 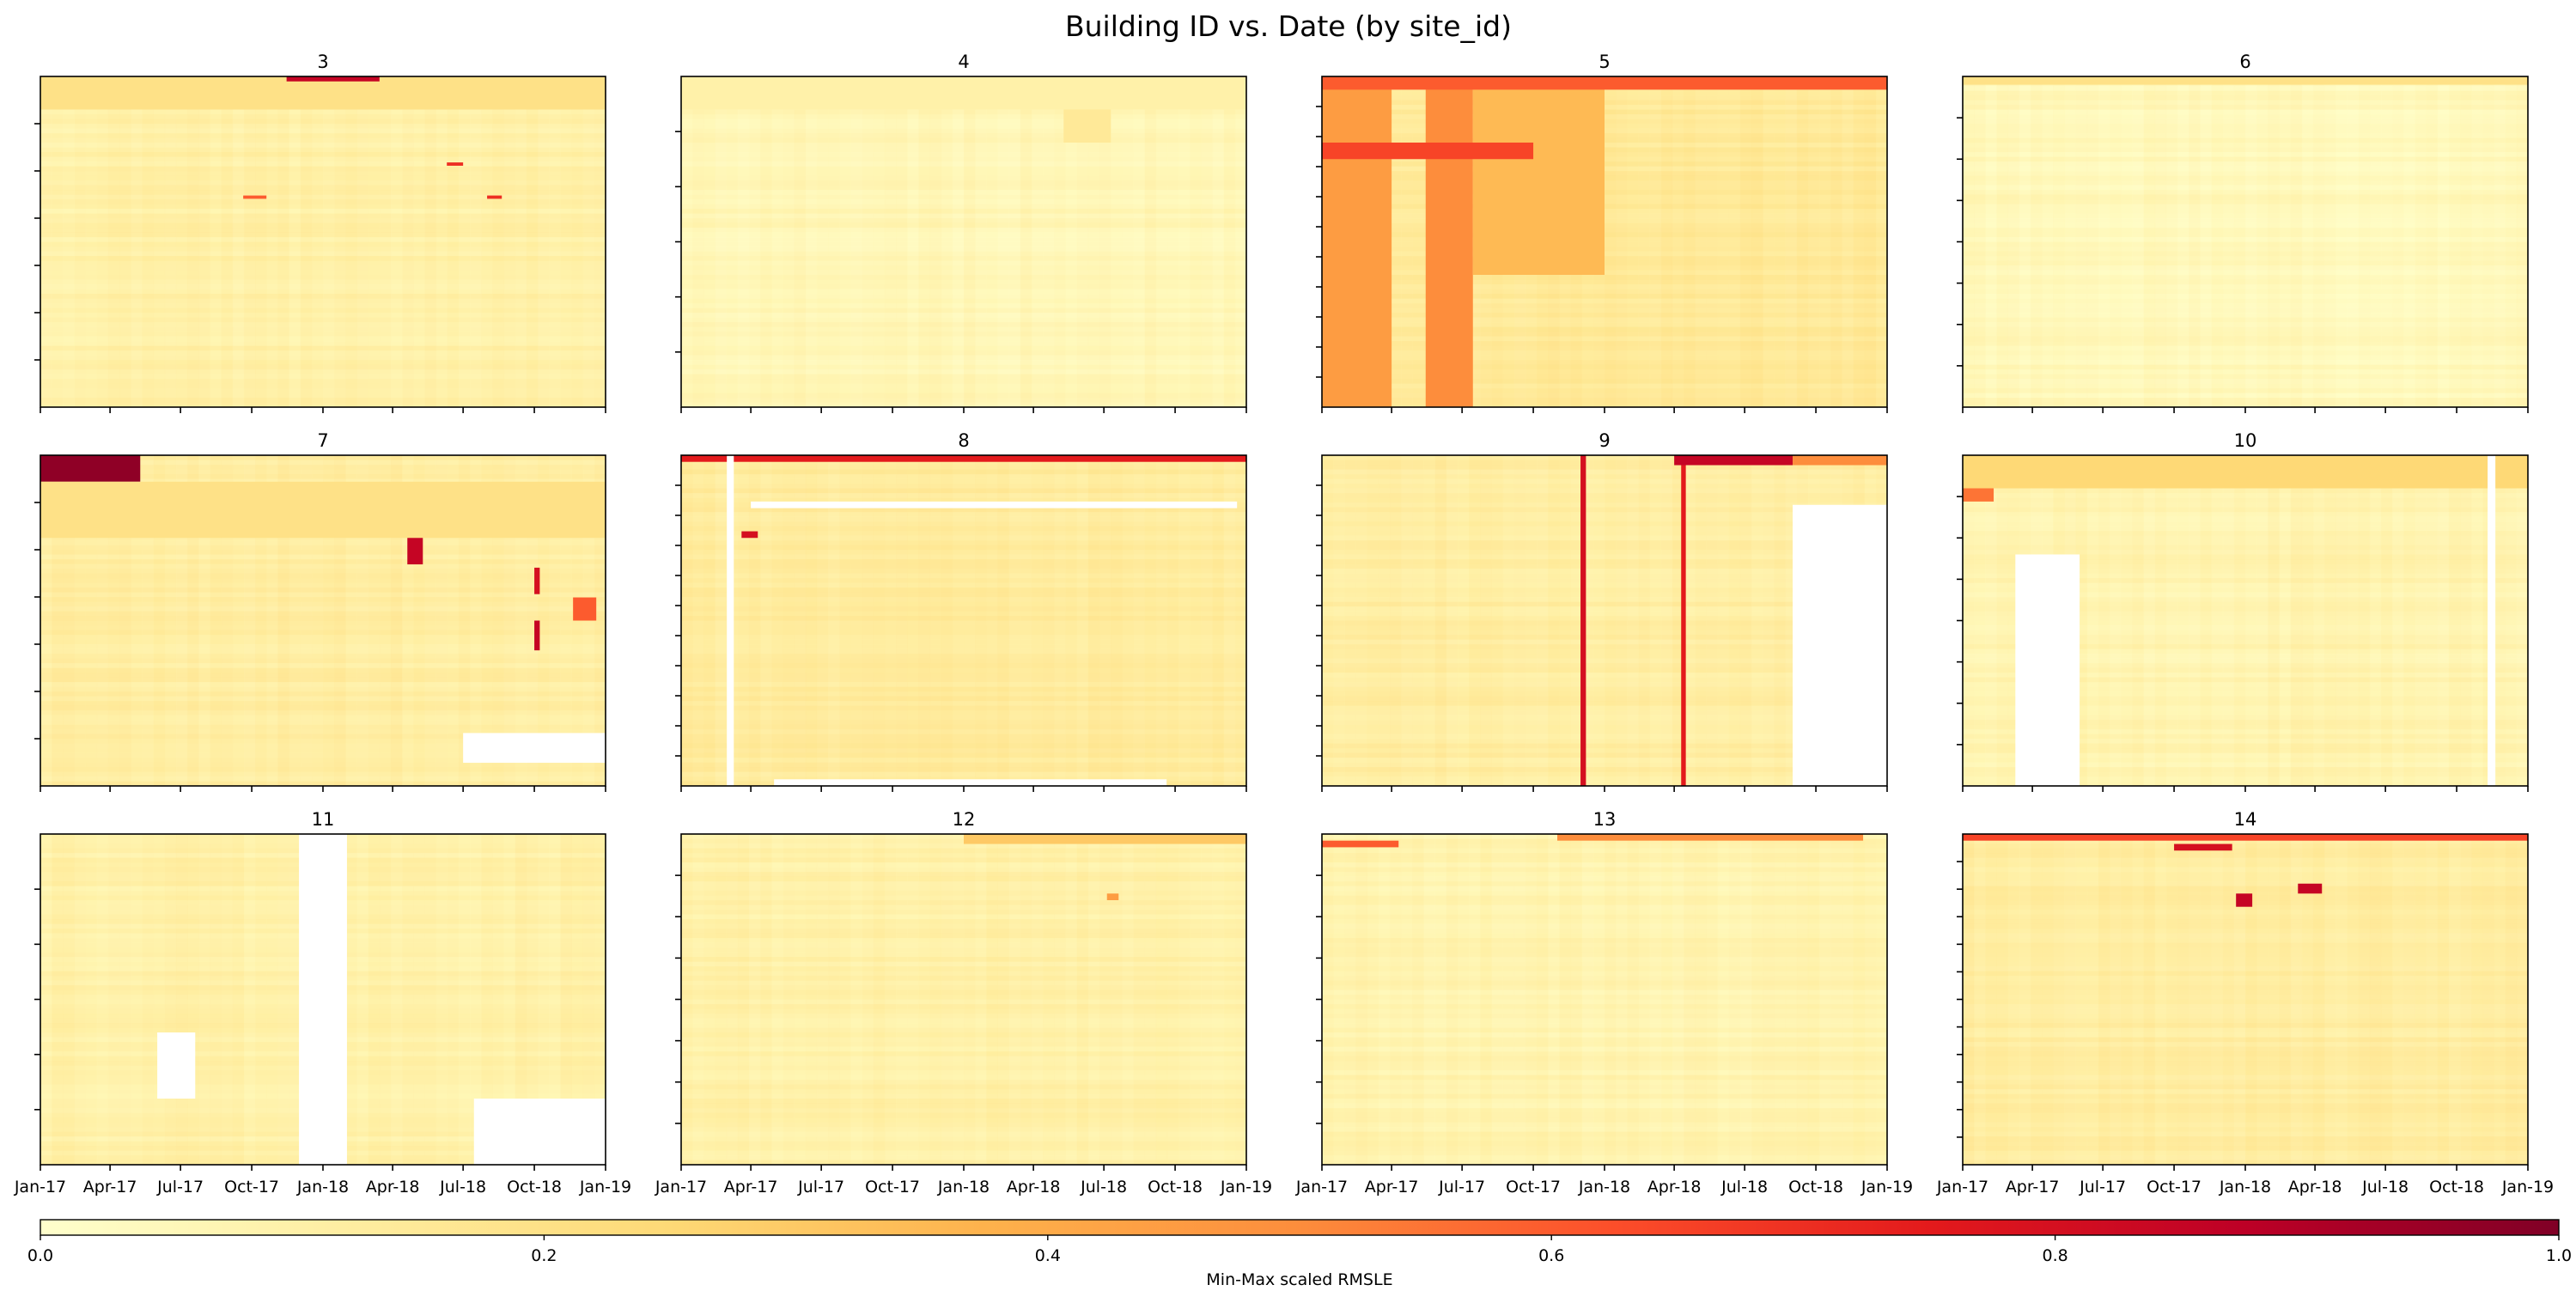 What do you see at coordinates (1551, 1255) in the screenshot?
I see `colorbar-tick-label: 0.6` at bounding box center [1551, 1255].